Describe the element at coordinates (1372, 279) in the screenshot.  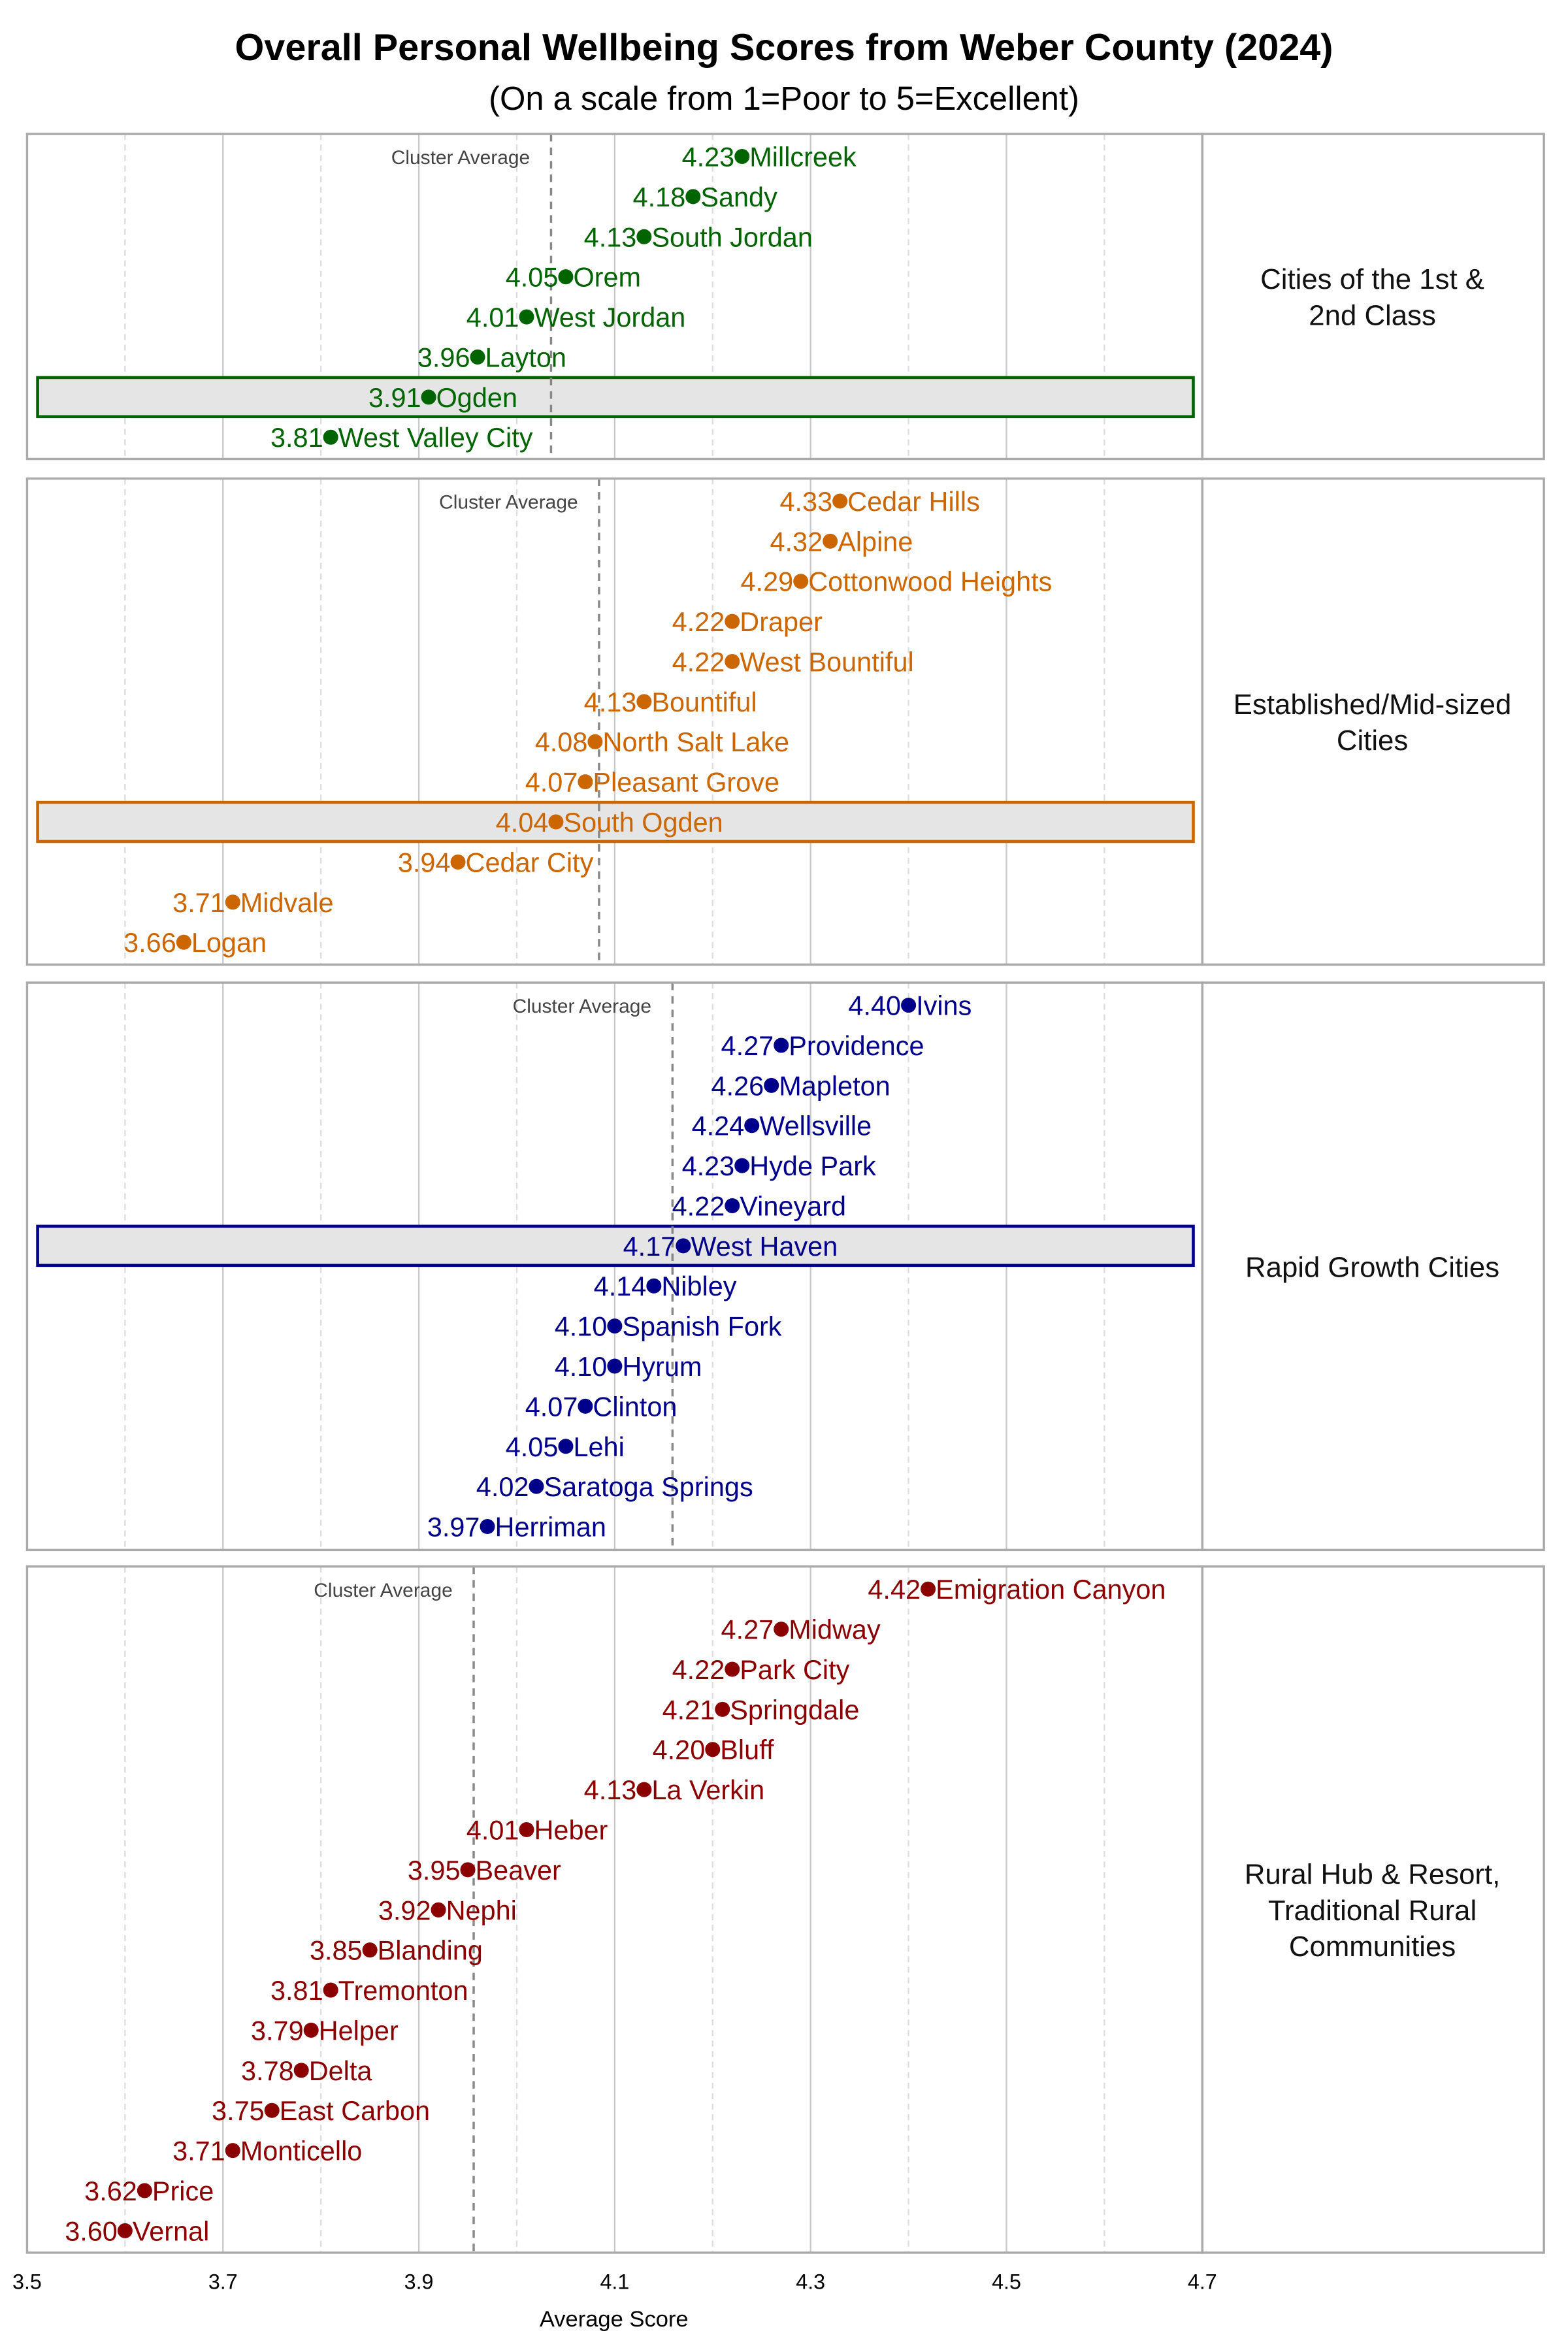
I see `facet-strip-label: Cities of the 1st &` at that location.